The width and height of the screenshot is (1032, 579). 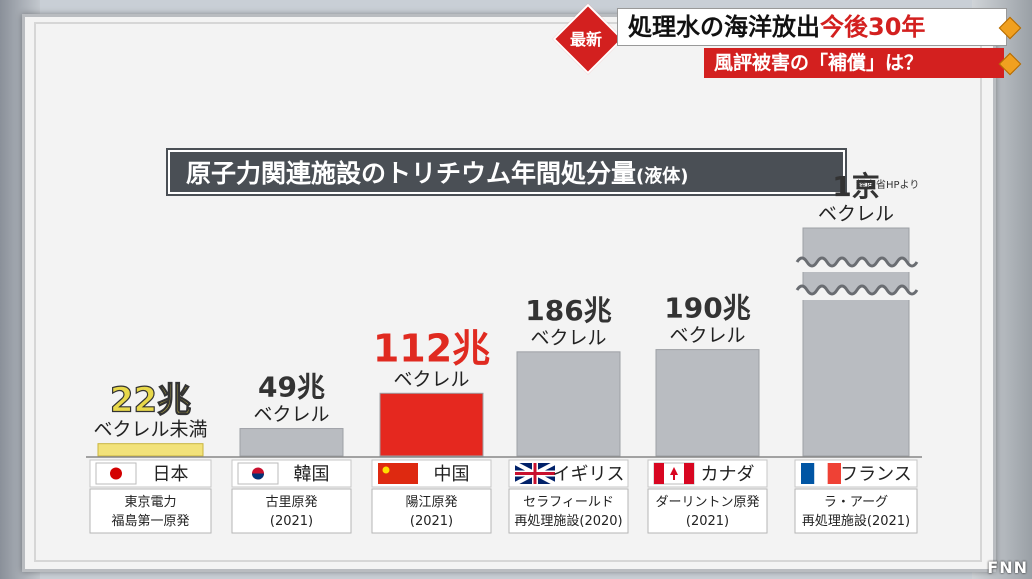 What do you see at coordinates (707, 336) in the screenshot?
I see `value-sublabel-4: ベクレル` at bounding box center [707, 336].